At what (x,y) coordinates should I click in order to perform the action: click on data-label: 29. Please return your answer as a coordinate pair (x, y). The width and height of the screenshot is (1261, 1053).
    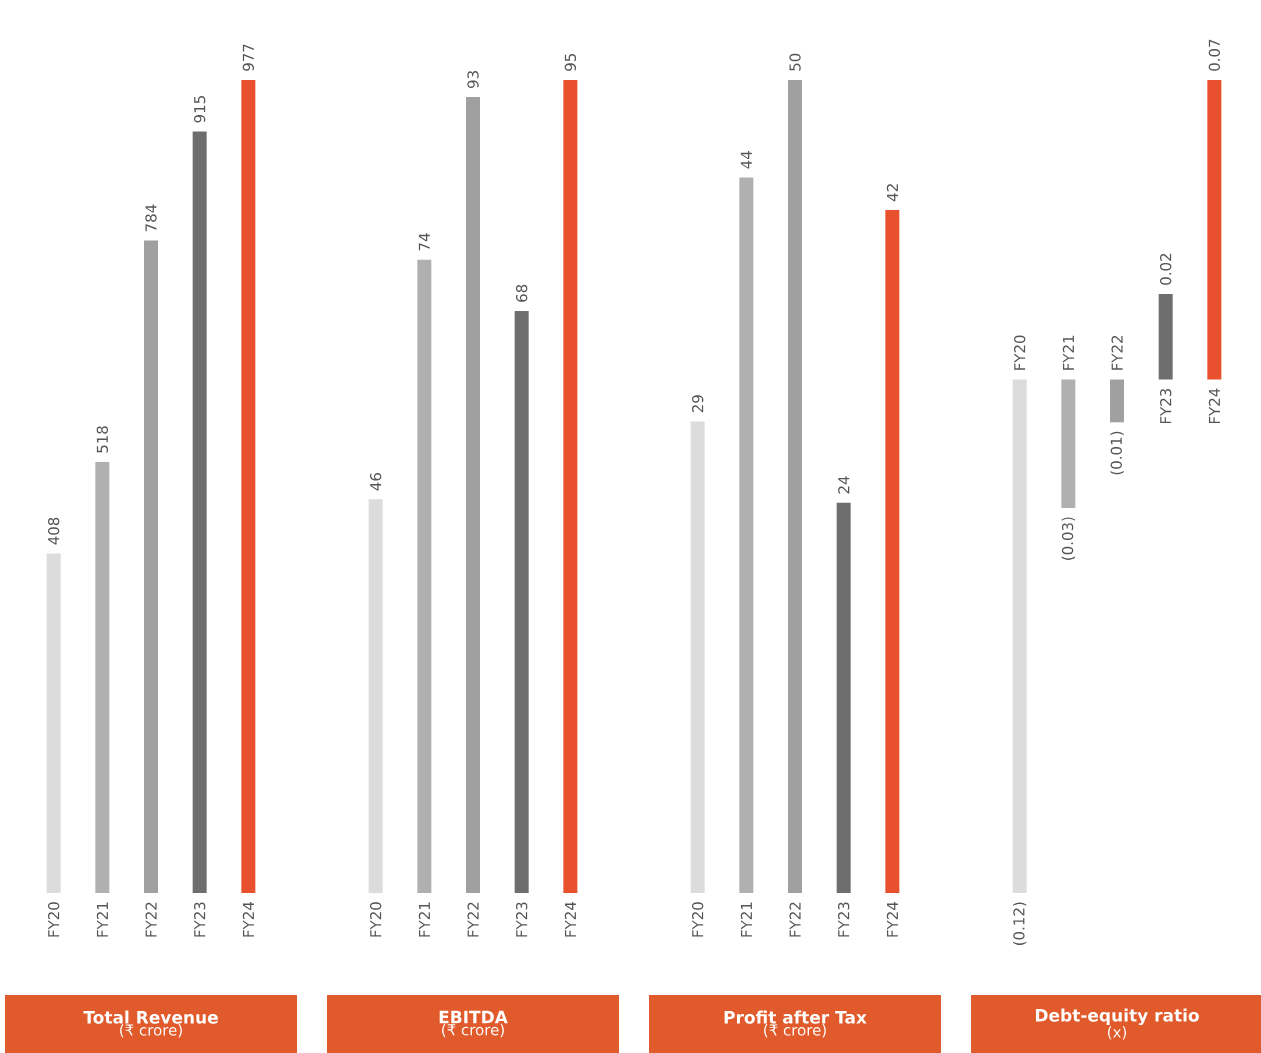
    Looking at the image, I should click on (698, 404).